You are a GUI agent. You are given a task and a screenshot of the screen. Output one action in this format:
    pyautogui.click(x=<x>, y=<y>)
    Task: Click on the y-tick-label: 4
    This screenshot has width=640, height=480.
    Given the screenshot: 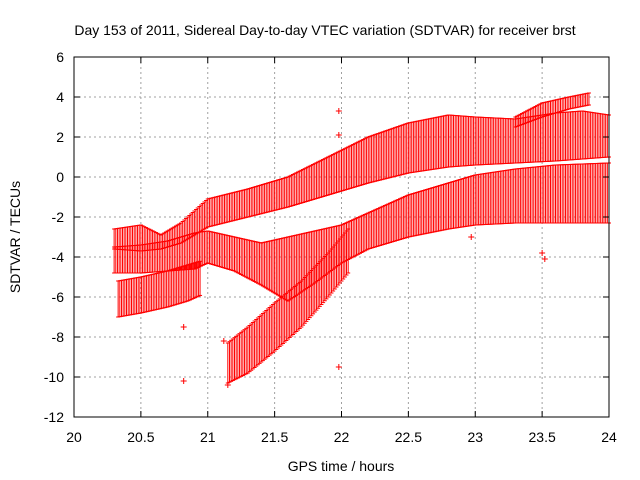 What is the action you would take?
    pyautogui.click(x=60, y=97)
    